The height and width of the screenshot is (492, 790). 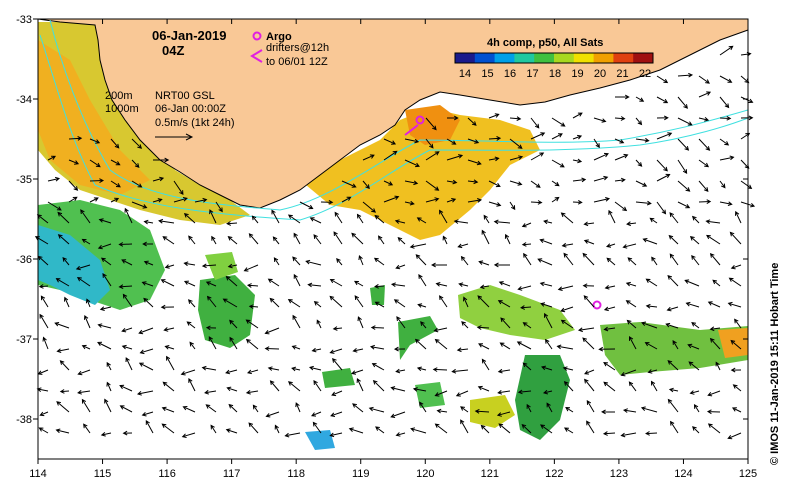 I want to click on colorbar, so click(x=554, y=58).